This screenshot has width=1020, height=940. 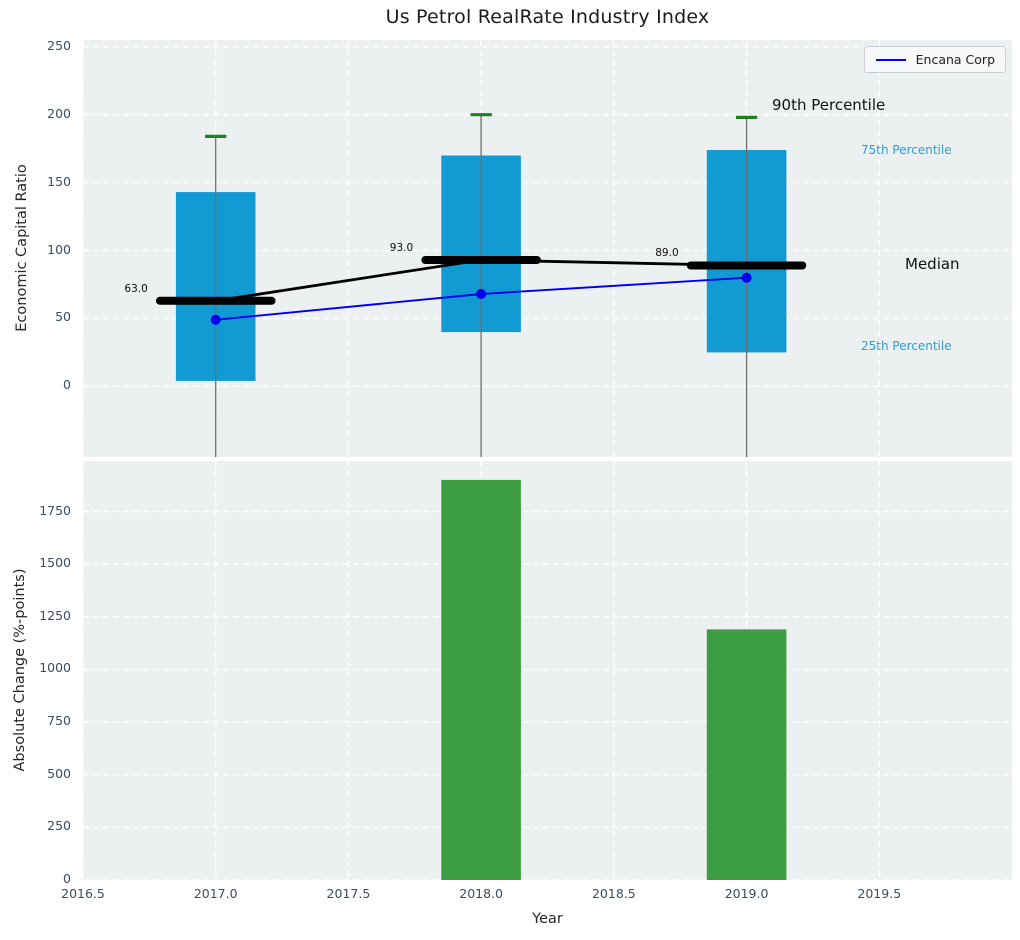 What do you see at coordinates (906, 346) in the screenshot?
I see `annotation-25th-percentile: 25th Percentile` at bounding box center [906, 346].